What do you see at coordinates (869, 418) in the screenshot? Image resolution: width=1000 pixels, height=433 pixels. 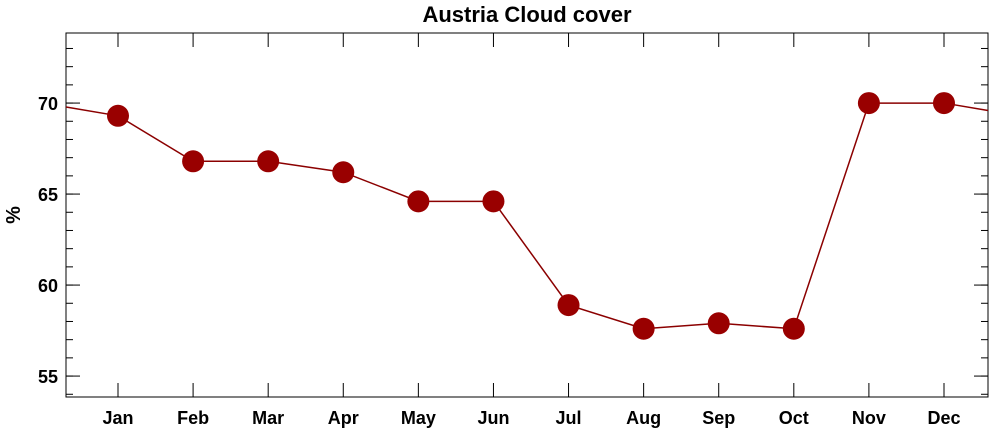 I see `x-tick-label: Nov` at bounding box center [869, 418].